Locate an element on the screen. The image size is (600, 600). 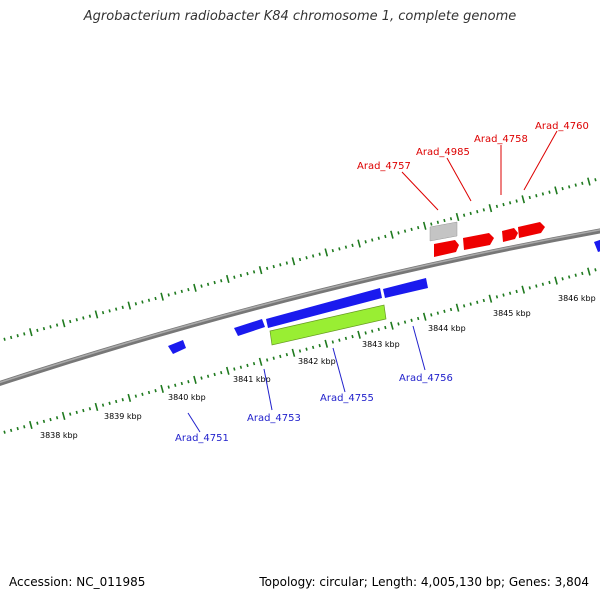
gene-label-arad-4755: Arad_4755 is located at coordinates (347, 398).